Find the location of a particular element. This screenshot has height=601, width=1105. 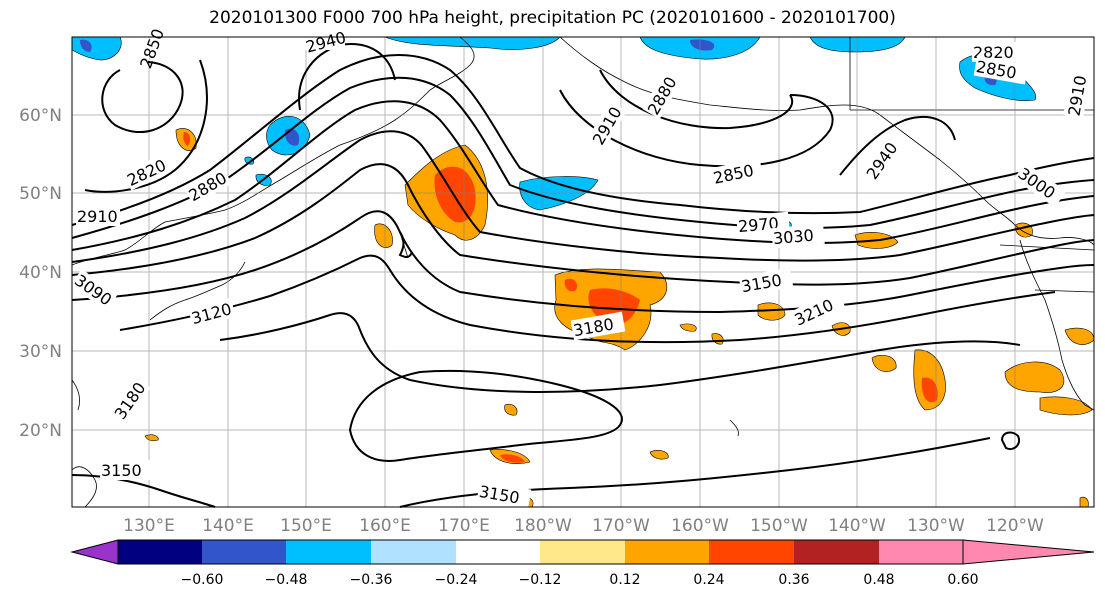

lat-tick-label: 40°N is located at coordinates (40, 273).